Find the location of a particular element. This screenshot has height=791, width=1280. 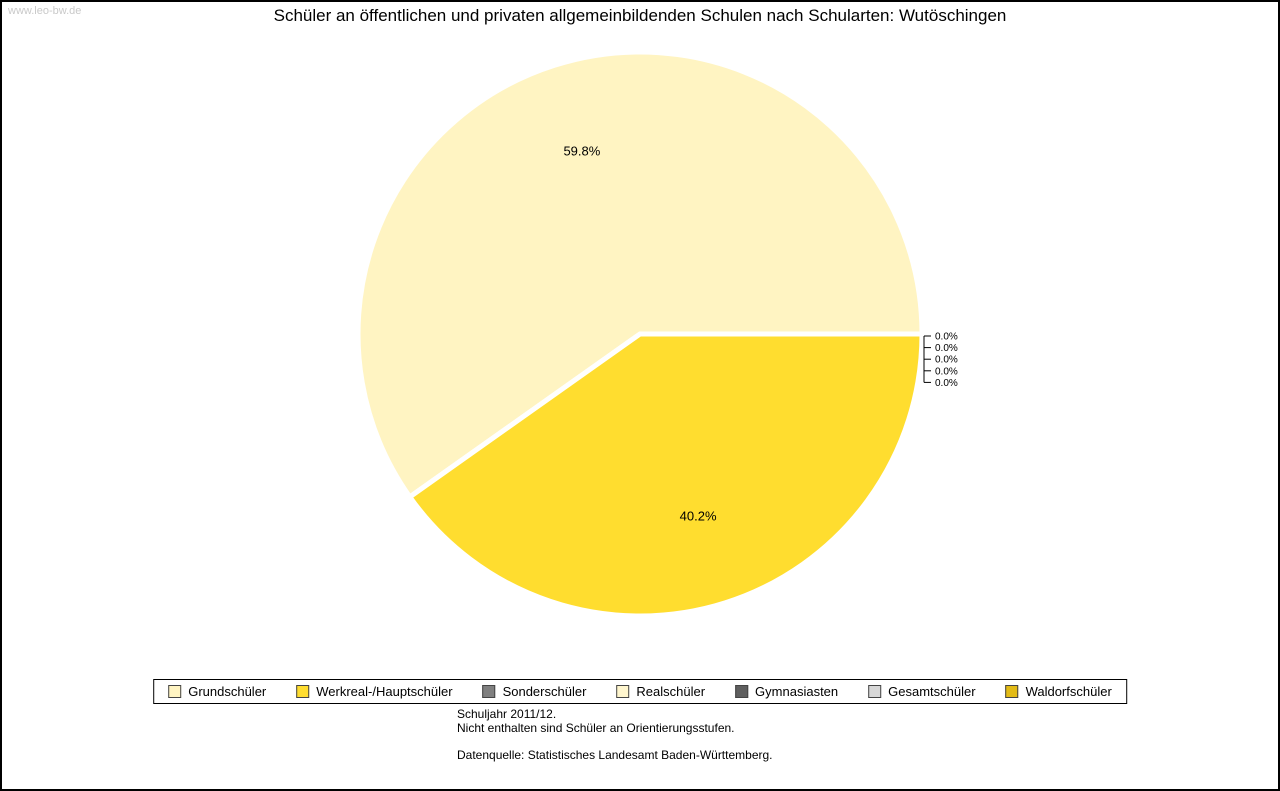

legend-item-werkreal-hauptschueler: Werkreal-/Hauptschüler is located at coordinates (374, 691).